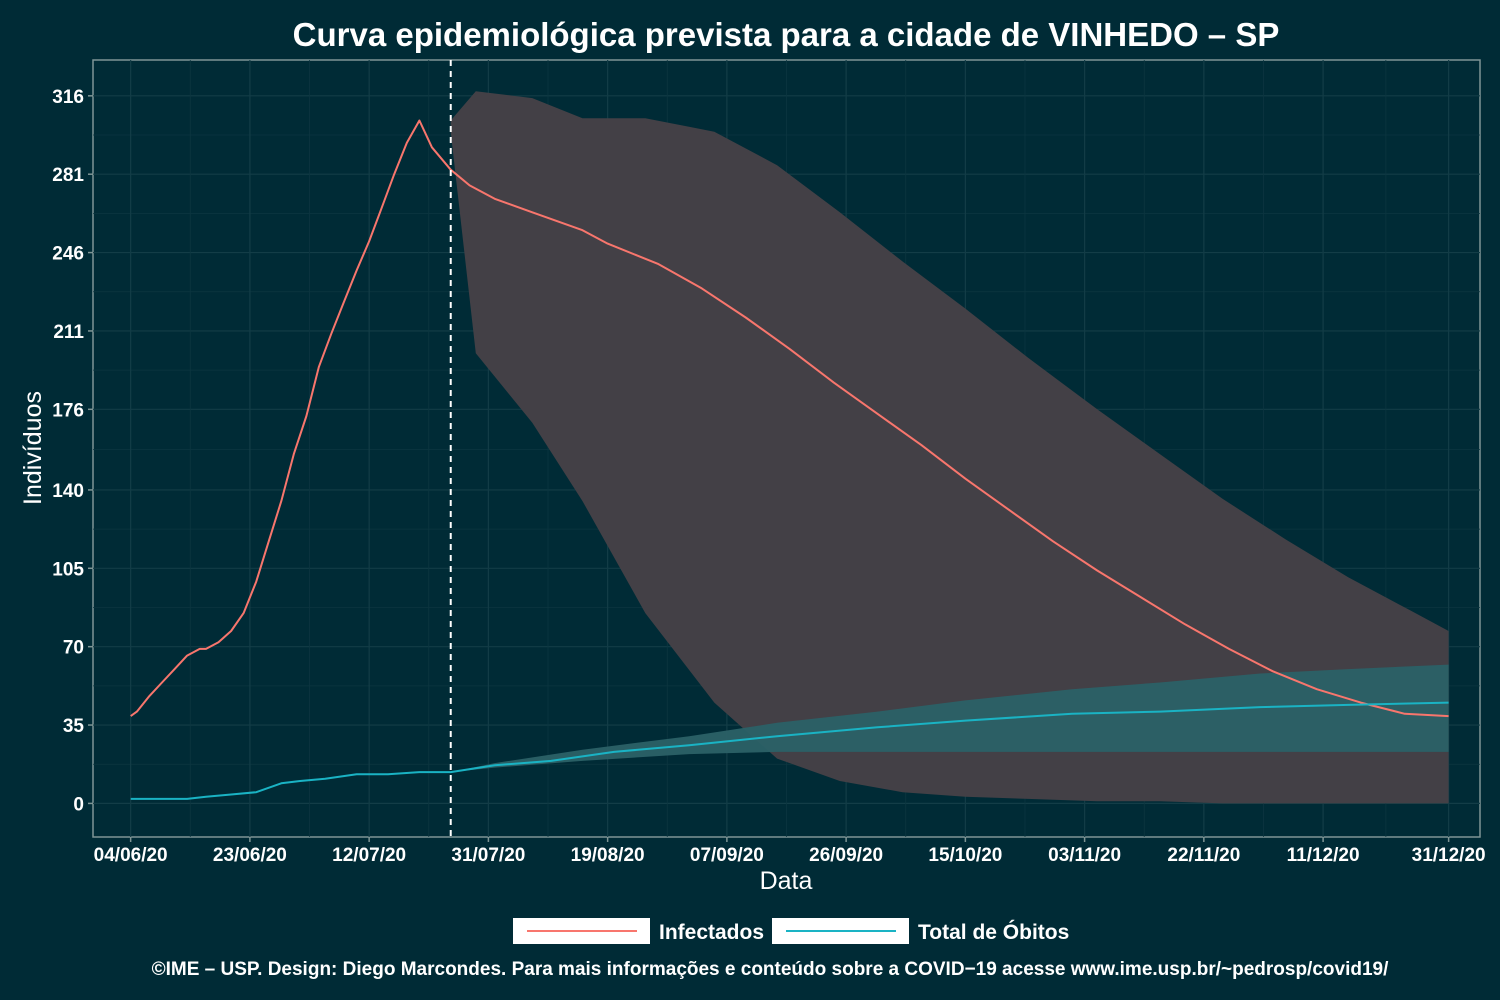 The image size is (1500, 1000). What do you see at coordinates (993, 932) in the screenshot?
I see `legend-label-obitos: Total de Óbitos` at bounding box center [993, 932].